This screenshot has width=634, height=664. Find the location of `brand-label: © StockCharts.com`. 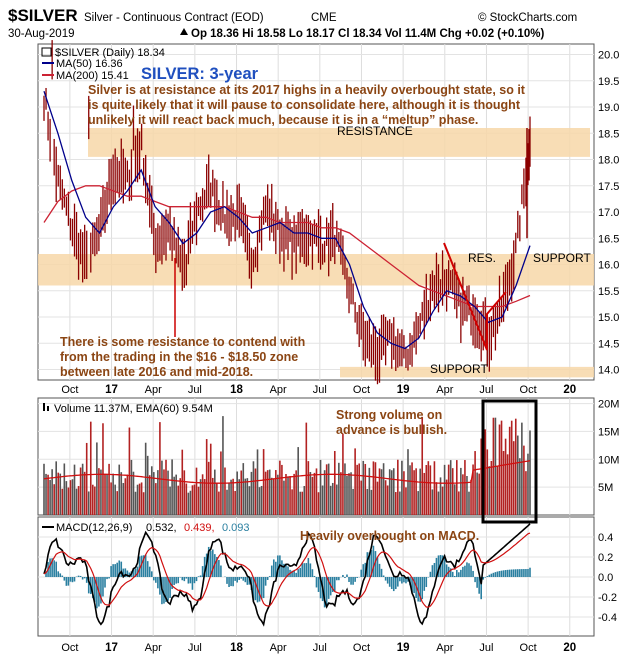

brand-label: © StockCharts.com is located at coordinates (527, 18).